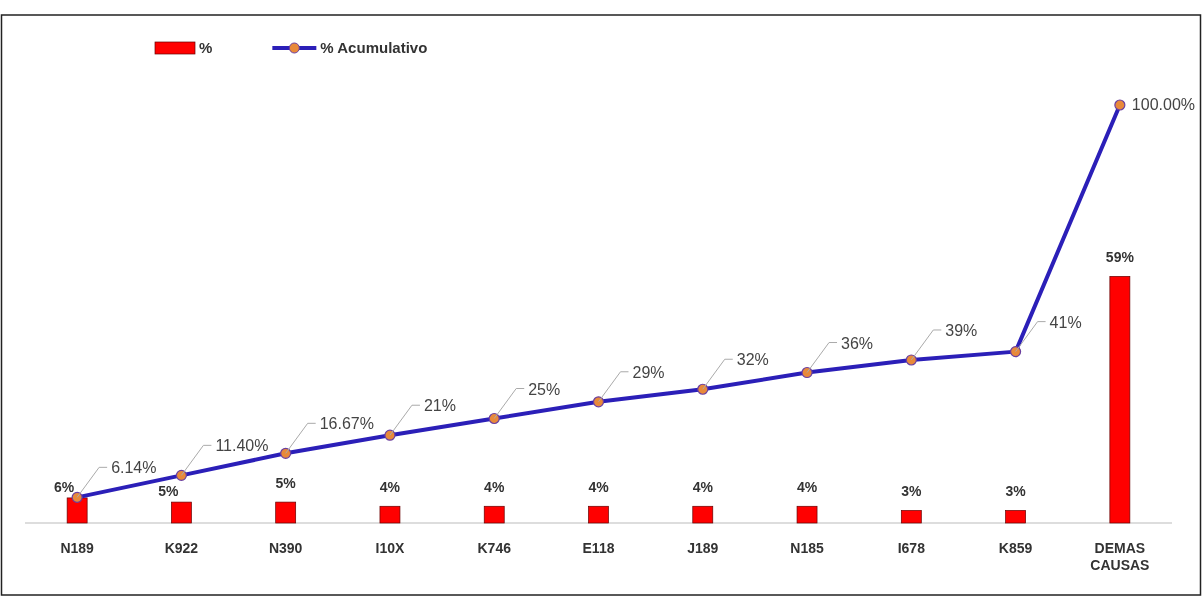  What do you see at coordinates (242, 446) in the screenshot?
I see `data-label: 11.40%` at bounding box center [242, 446].